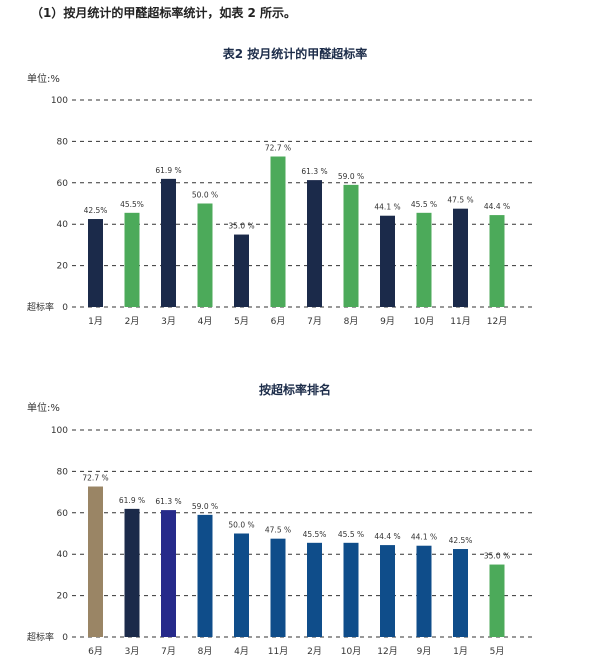 Image resolution: width=590 pixels, height=672 pixels. Describe the element at coordinates (294, 390) in the screenshot. I see `chart-2-title: 按超标率排名` at that location.